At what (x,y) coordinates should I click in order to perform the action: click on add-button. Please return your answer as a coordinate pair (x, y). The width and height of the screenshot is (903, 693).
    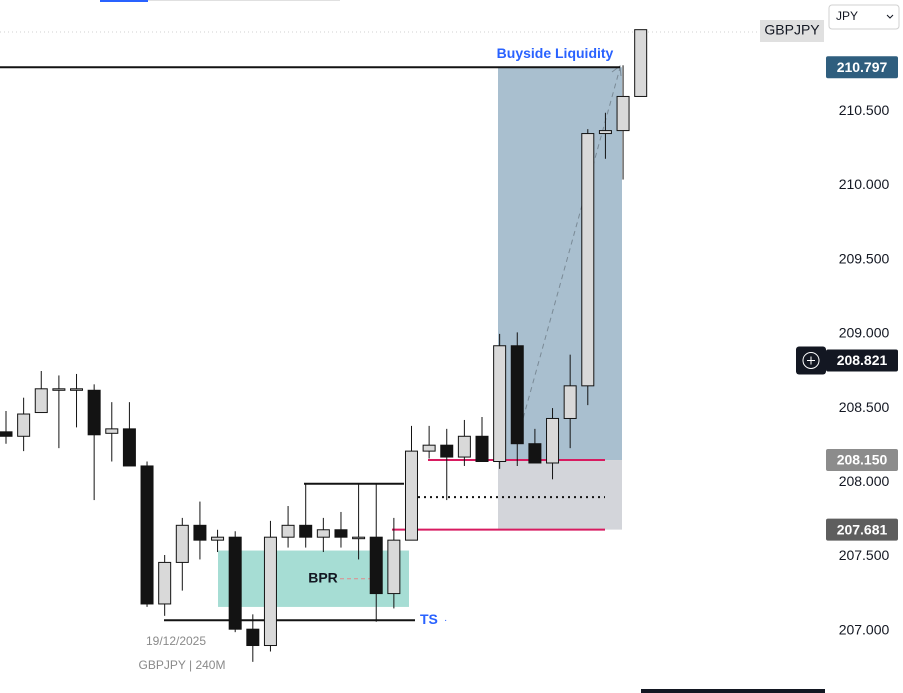
    Looking at the image, I should click on (811, 360).